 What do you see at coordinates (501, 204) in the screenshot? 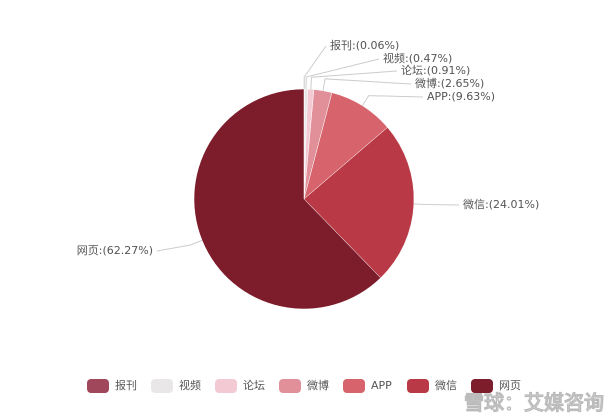
I see `data-label: 微信:(24.01%)` at bounding box center [501, 204].